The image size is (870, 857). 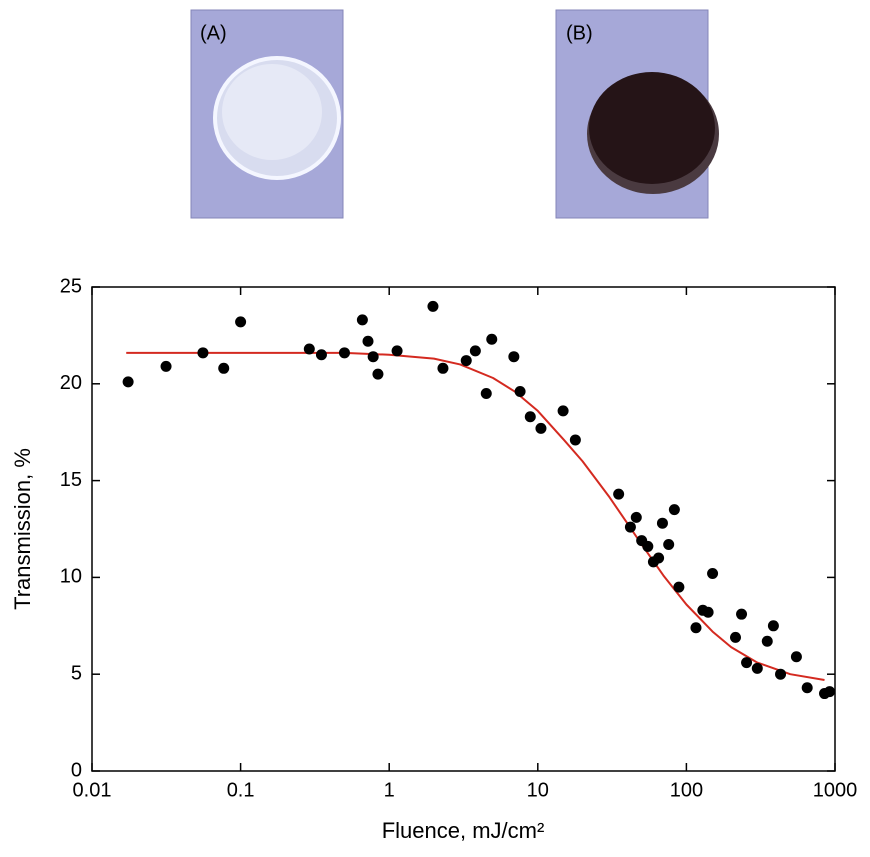 What do you see at coordinates (92, 790) in the screenshot?
I see `x-tick-label: 0.01` at bounding box center [92, 790].